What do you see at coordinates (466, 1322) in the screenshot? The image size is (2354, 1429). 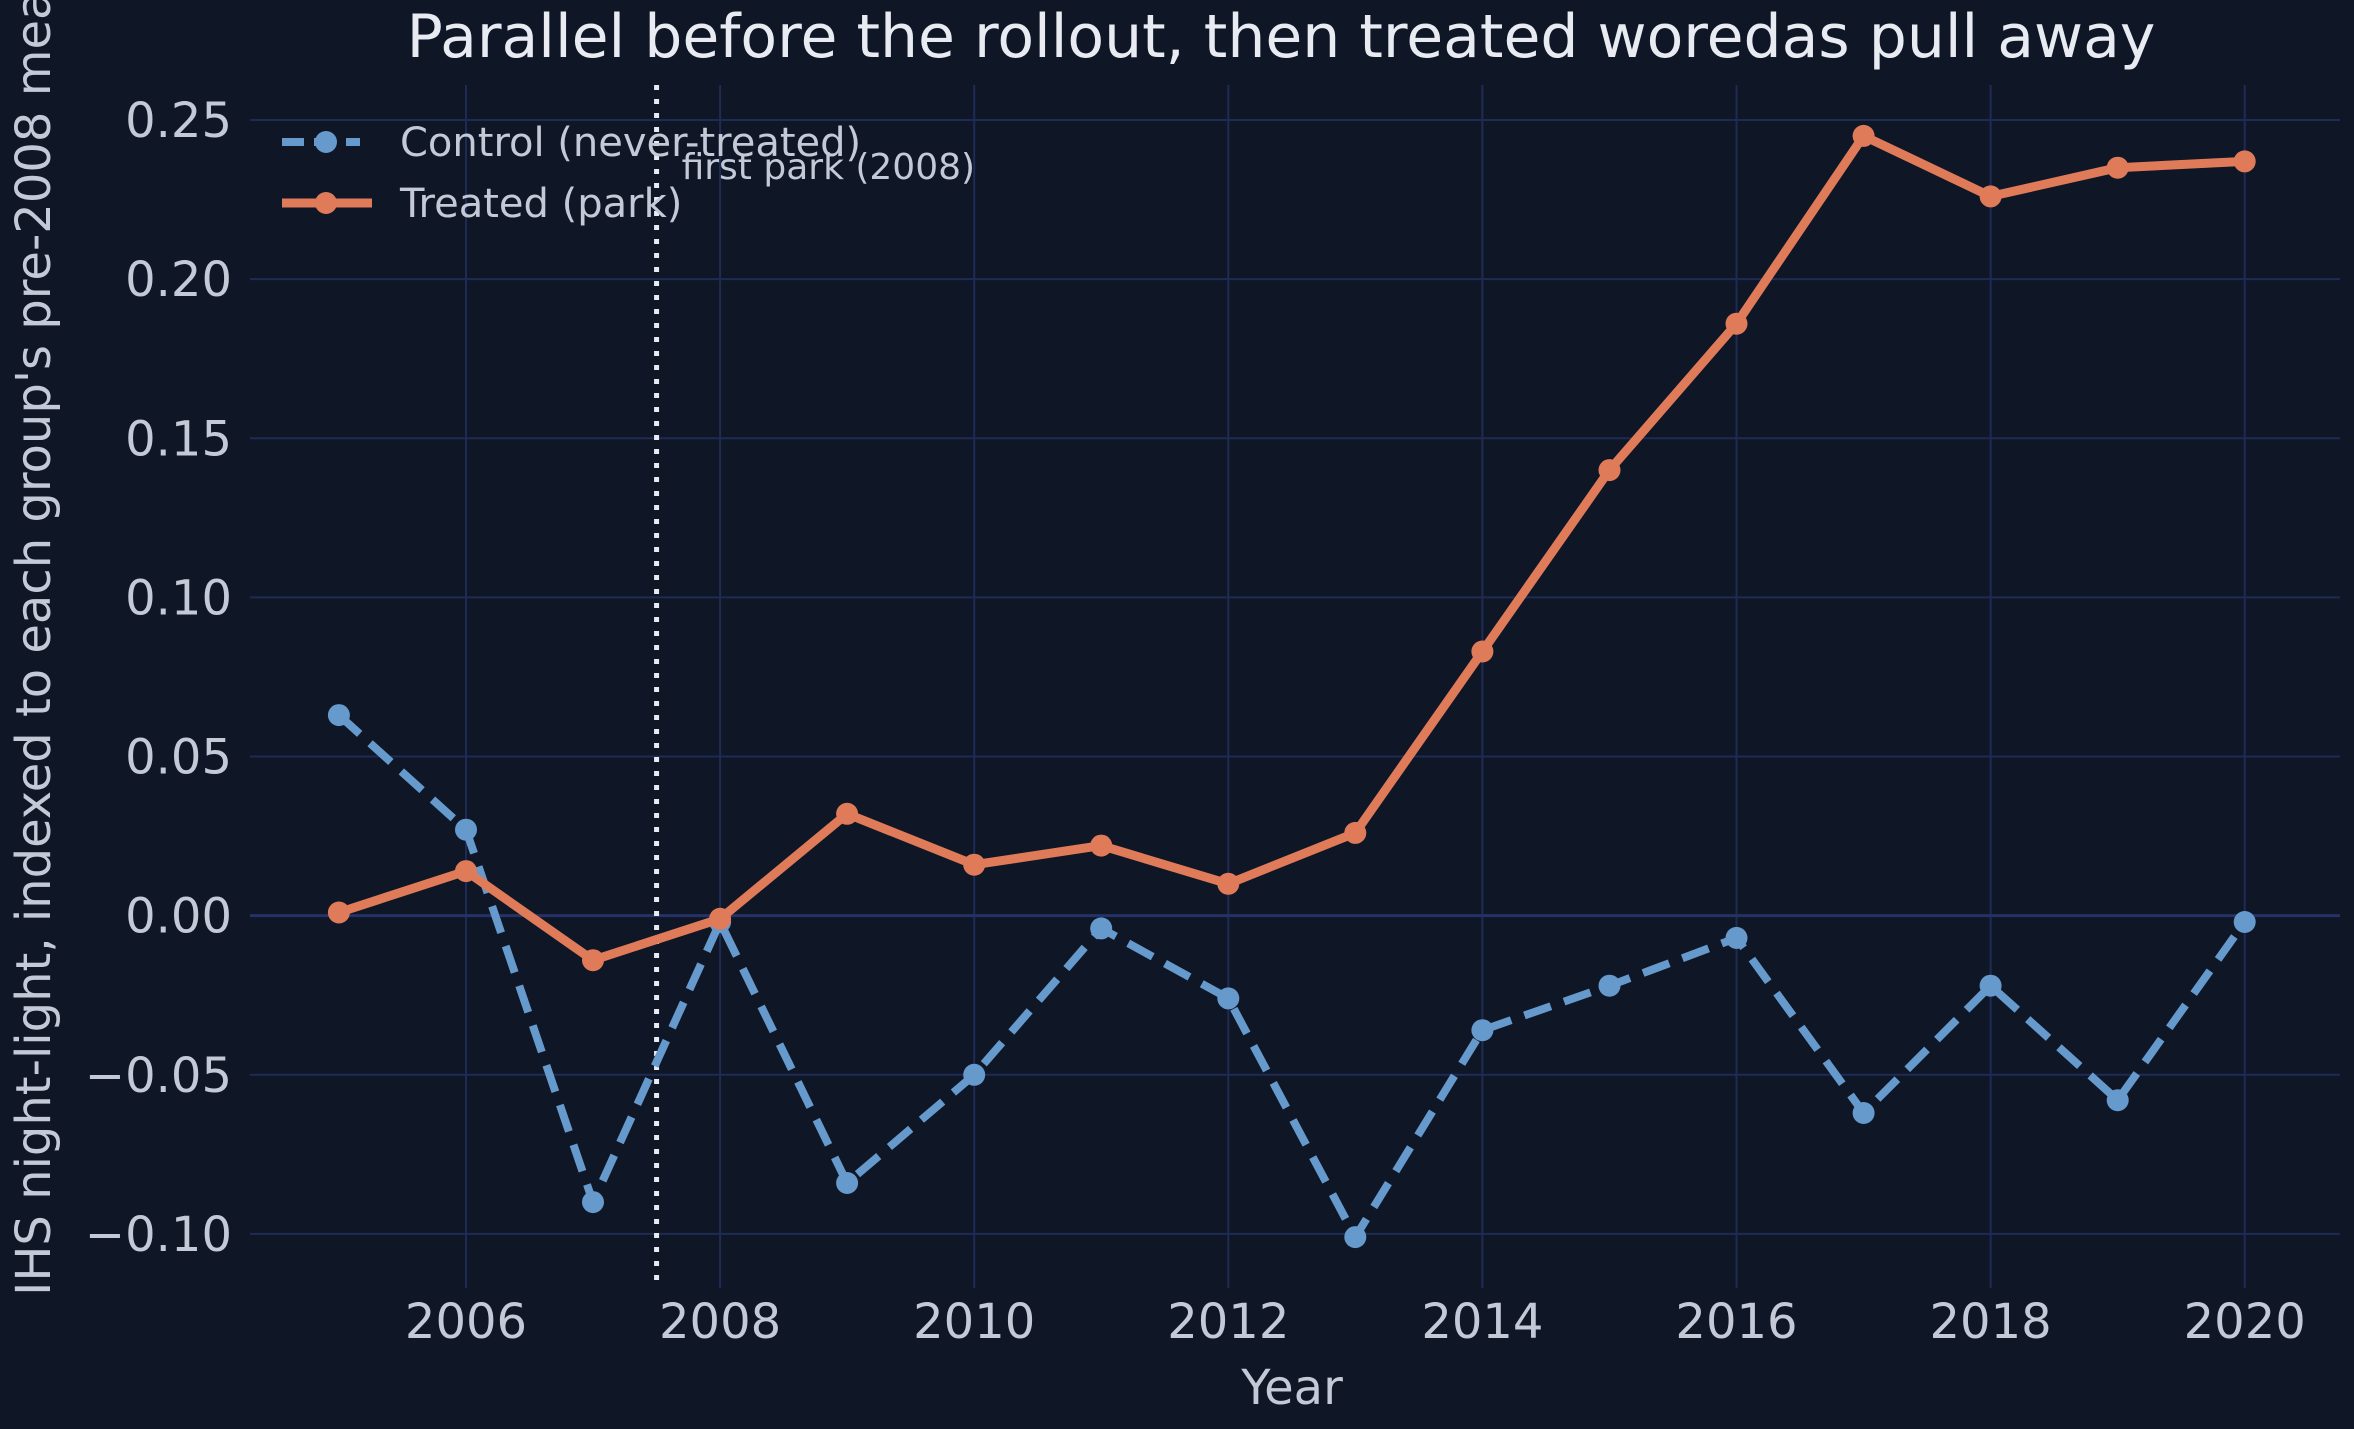 I see `x-tick-label: 2006` at bounding box center [466, 1322].